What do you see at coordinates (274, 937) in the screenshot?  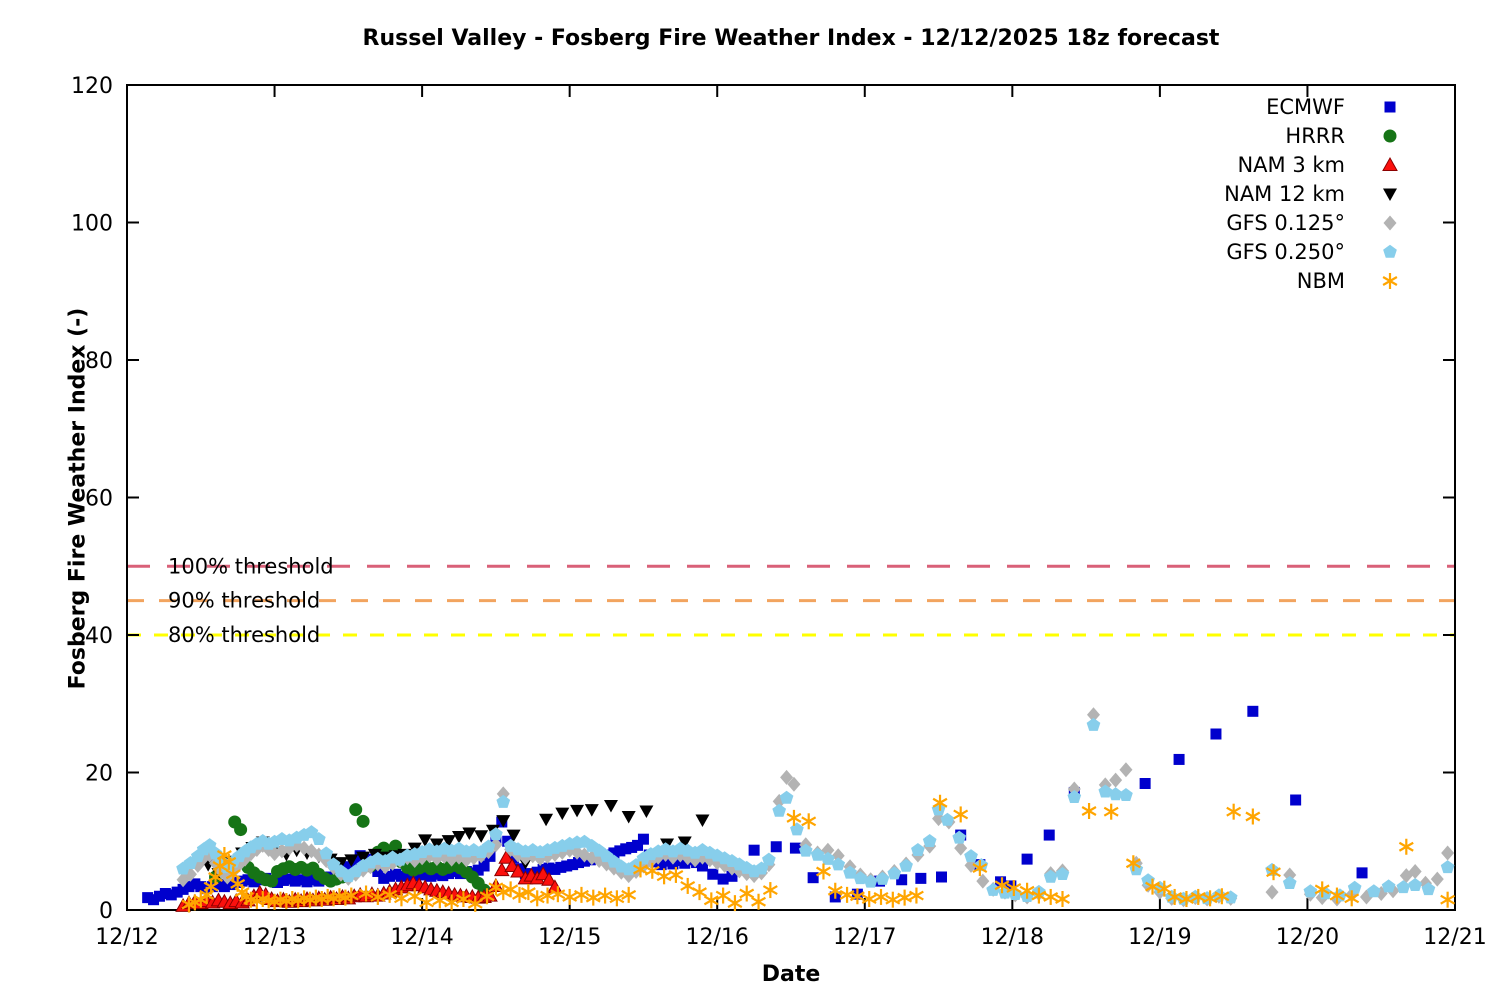 I see `svg-text: 12/13` at bounding box center [274, 937].